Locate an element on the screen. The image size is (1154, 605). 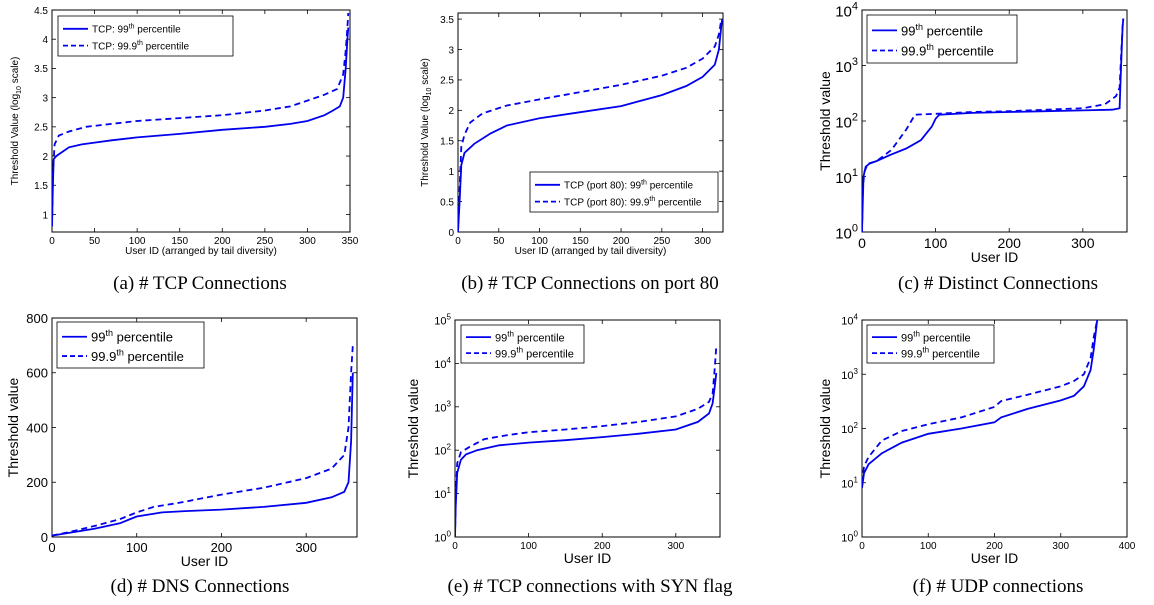
y-tick-label: 400 is located at coordinates (37, 427).